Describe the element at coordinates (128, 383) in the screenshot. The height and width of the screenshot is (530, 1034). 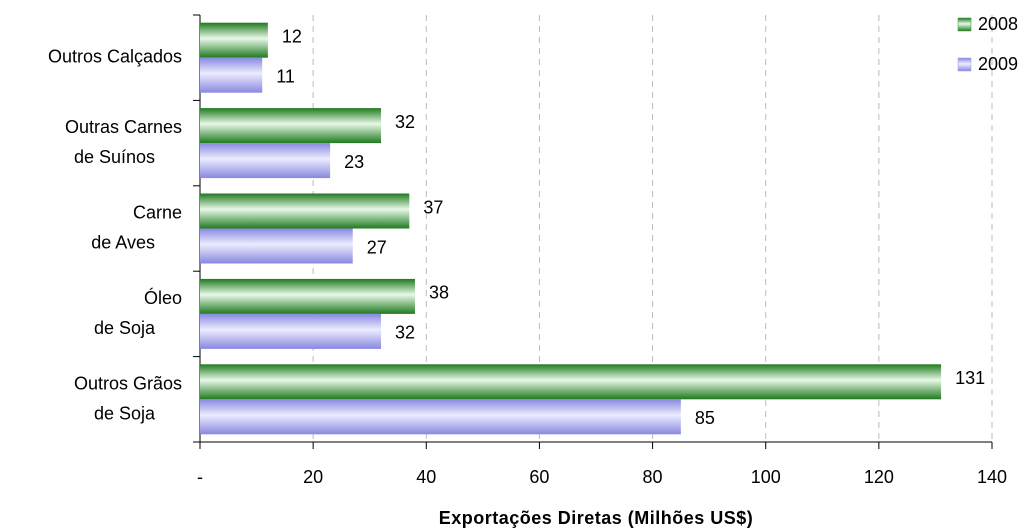
I see `y-tick-label-line: Outros Grãos` at that location.